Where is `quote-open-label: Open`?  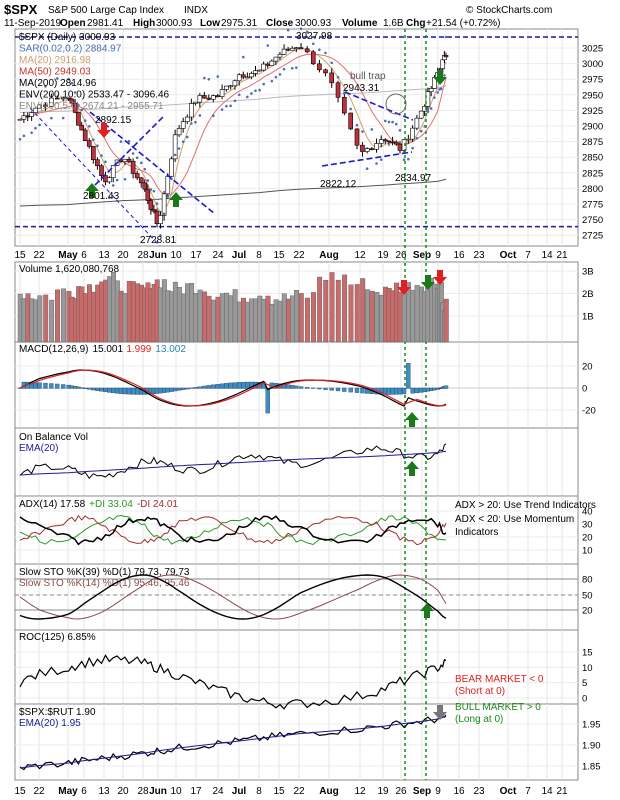 quote-open-label: Open is located at coordinates (73, 23).